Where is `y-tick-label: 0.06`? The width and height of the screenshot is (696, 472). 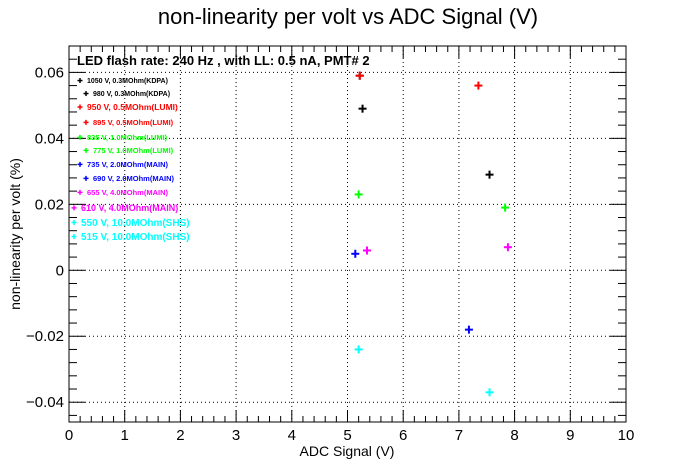 y-tick-label: 0.06 is located at coordinates (49, 72).